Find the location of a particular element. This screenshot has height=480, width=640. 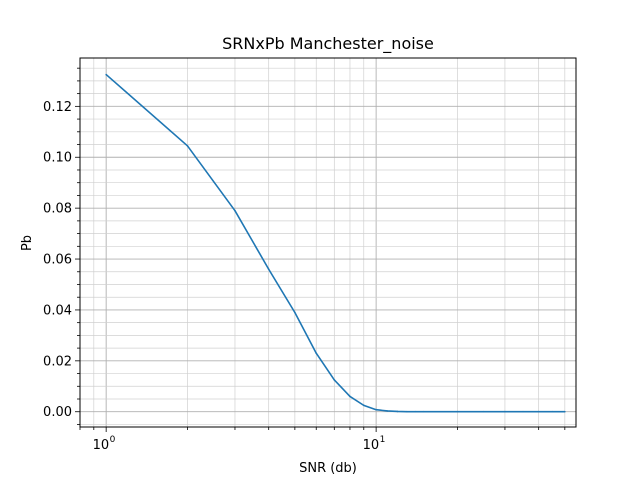

y-tick-label: 0.02 is located at coordinates (57, 361).